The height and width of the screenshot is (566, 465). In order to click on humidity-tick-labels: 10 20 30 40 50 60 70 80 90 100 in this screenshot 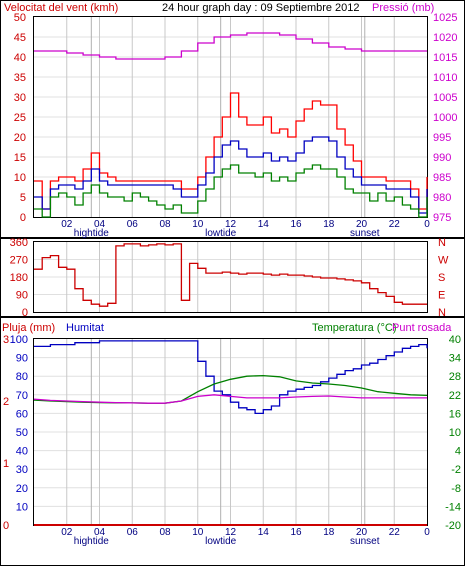, I will do `click(19, 423)`.